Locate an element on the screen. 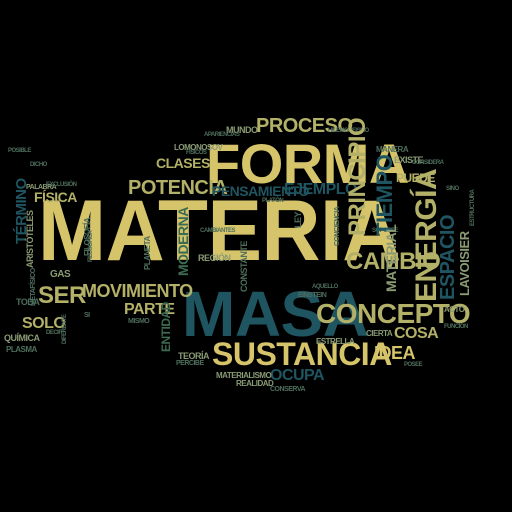 Image resolution: width=512 pixels, height=512 pixels. word-quimica: QUÍMICA is located at coordinates (22, 338).